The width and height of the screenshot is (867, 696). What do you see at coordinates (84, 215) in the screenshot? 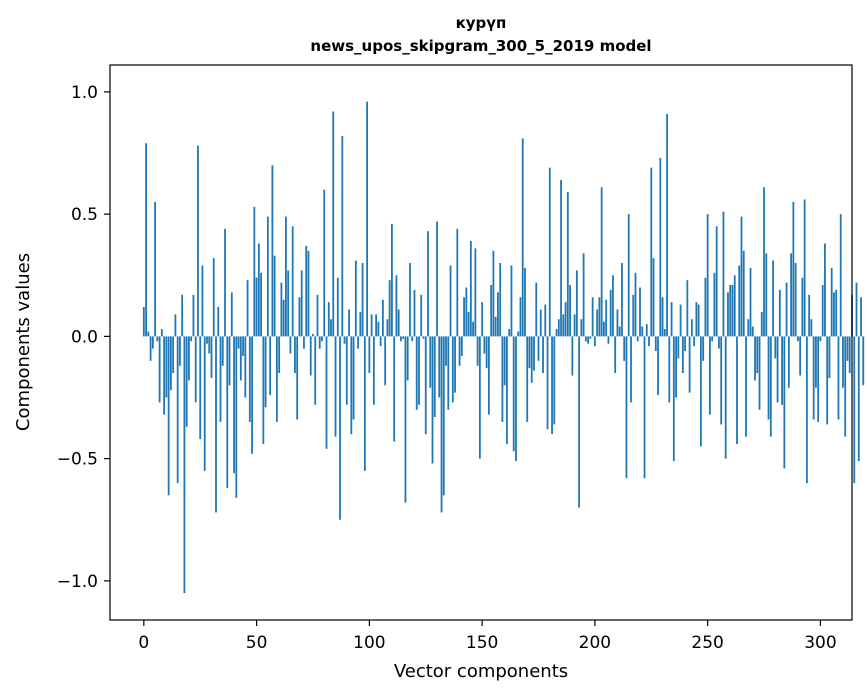
I see `y-tick-label: 0.5` at bounding box center [84, 215].